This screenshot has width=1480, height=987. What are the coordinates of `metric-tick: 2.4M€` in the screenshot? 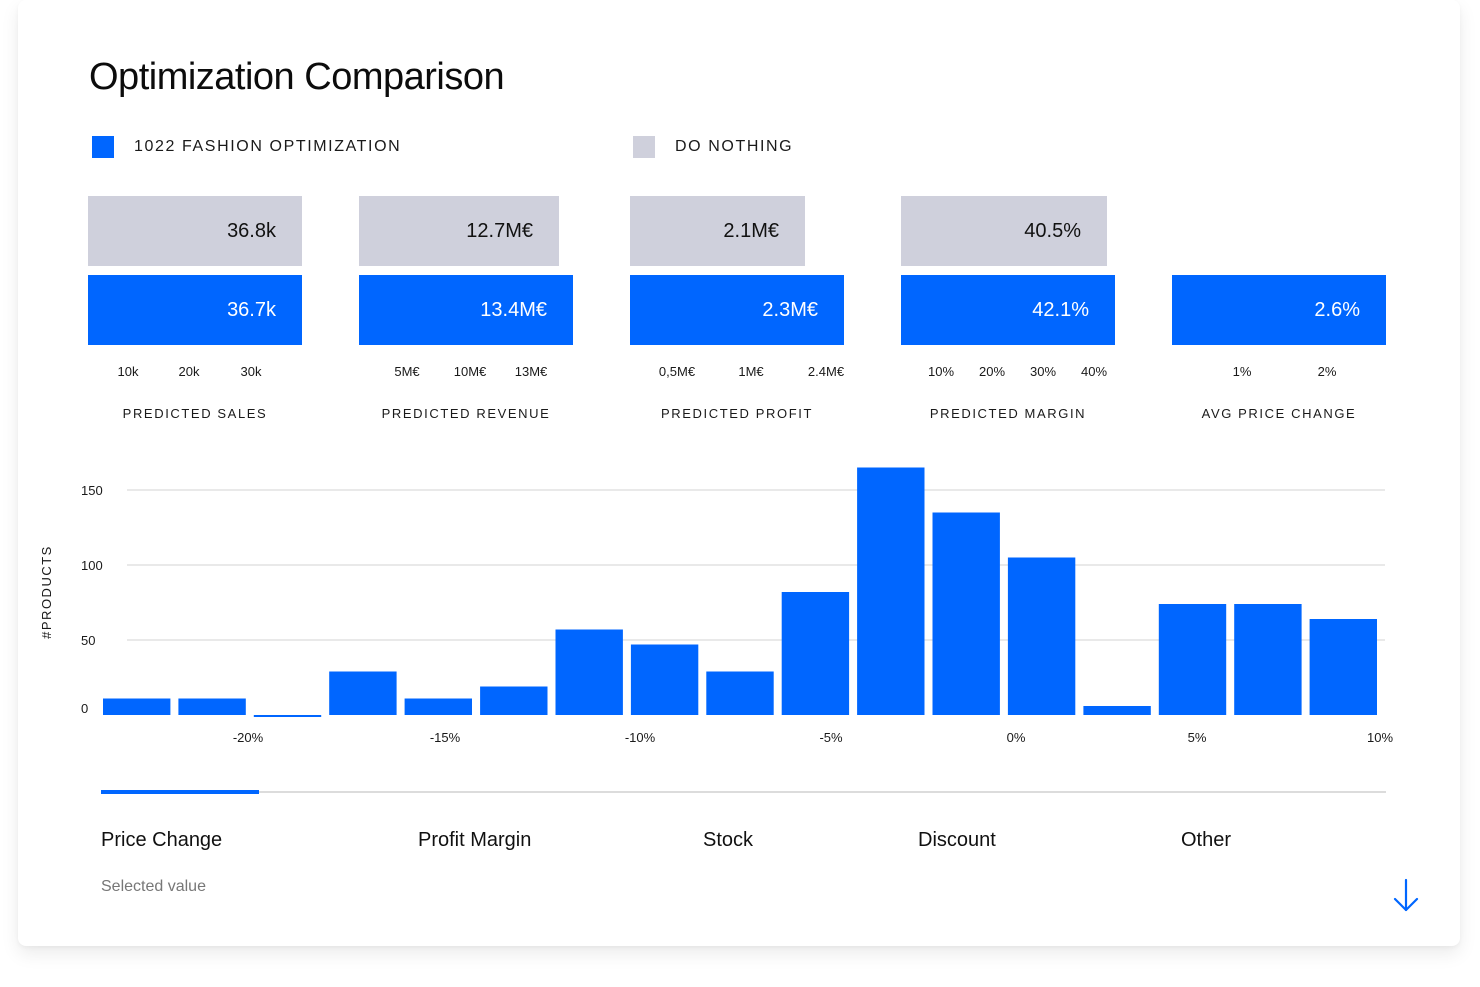 It's located at (826, 371).